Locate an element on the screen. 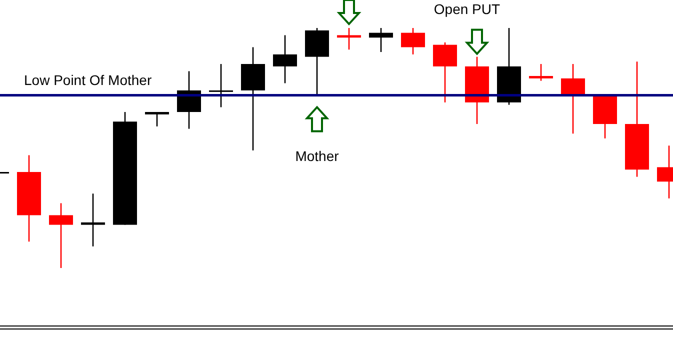  text: Open PUT is located at coordinates (467, 9).